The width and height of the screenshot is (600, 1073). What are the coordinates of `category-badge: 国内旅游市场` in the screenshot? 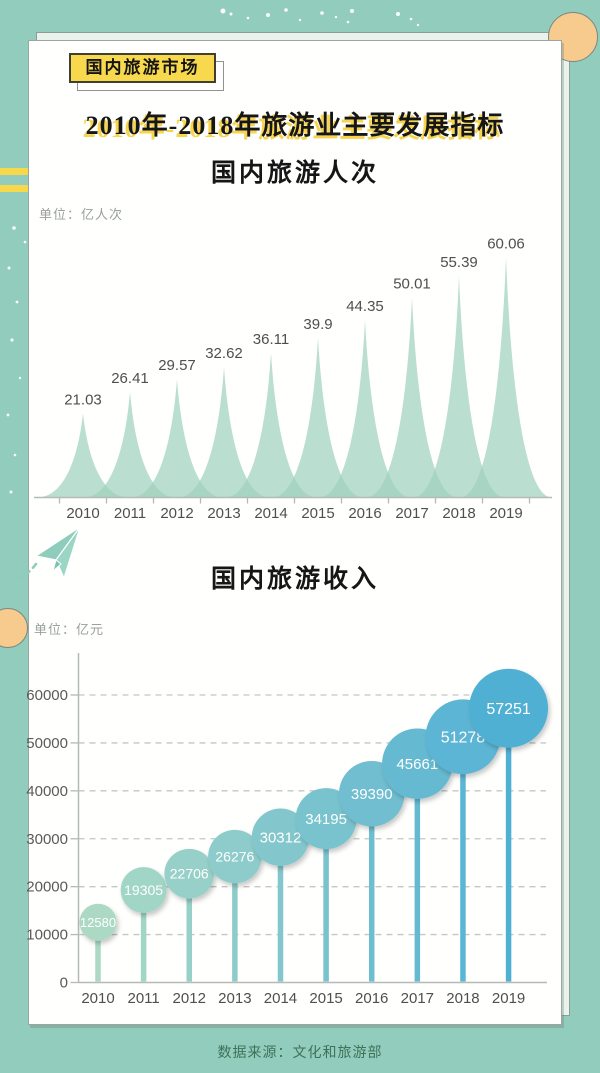 It's located at (142, 68).